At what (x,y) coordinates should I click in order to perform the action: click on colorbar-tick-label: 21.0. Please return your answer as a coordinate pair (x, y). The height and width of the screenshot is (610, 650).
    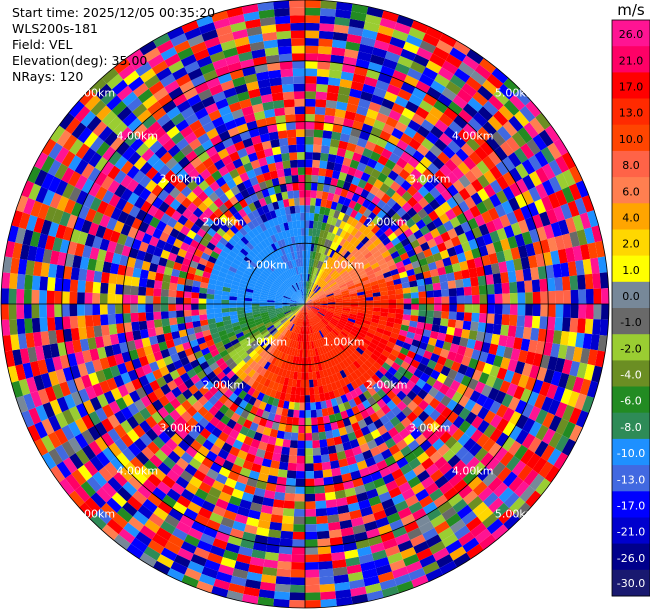
    Looking at the image, I should click on (631, 60).